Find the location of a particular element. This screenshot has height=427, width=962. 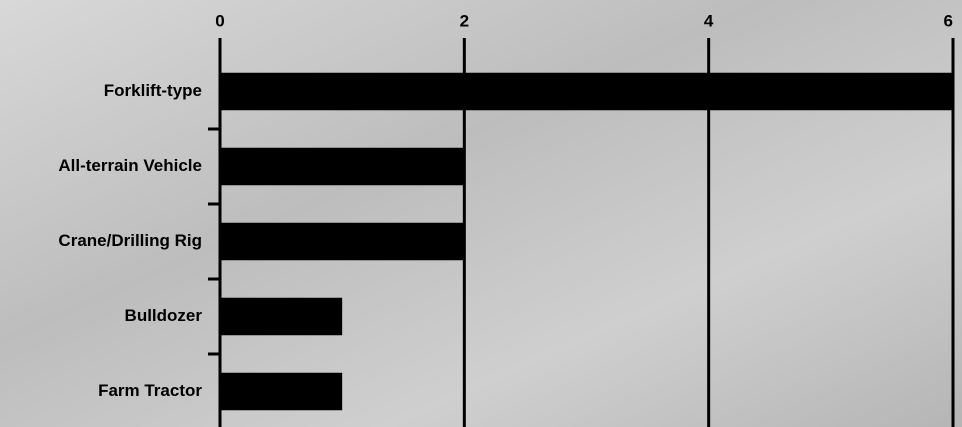

y-tick-label: All-terrain Vehicle is located at coordinates (130, 165).